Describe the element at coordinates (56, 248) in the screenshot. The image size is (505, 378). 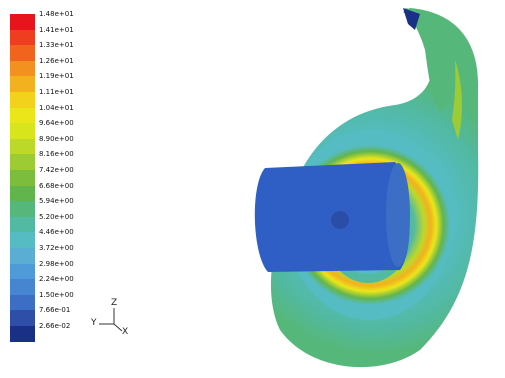
I see `legend-label: 3.72e+00` at that location.